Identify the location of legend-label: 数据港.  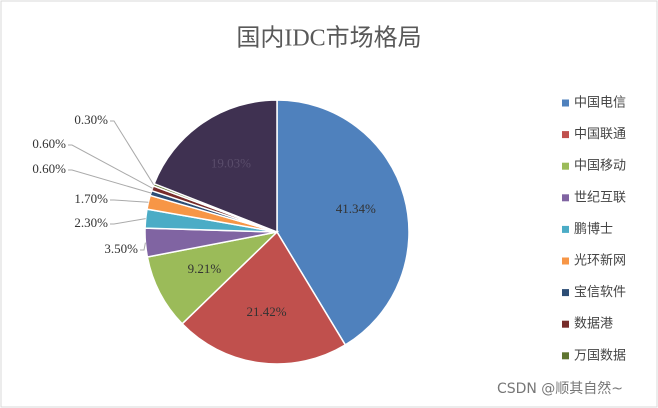
(593, 324).